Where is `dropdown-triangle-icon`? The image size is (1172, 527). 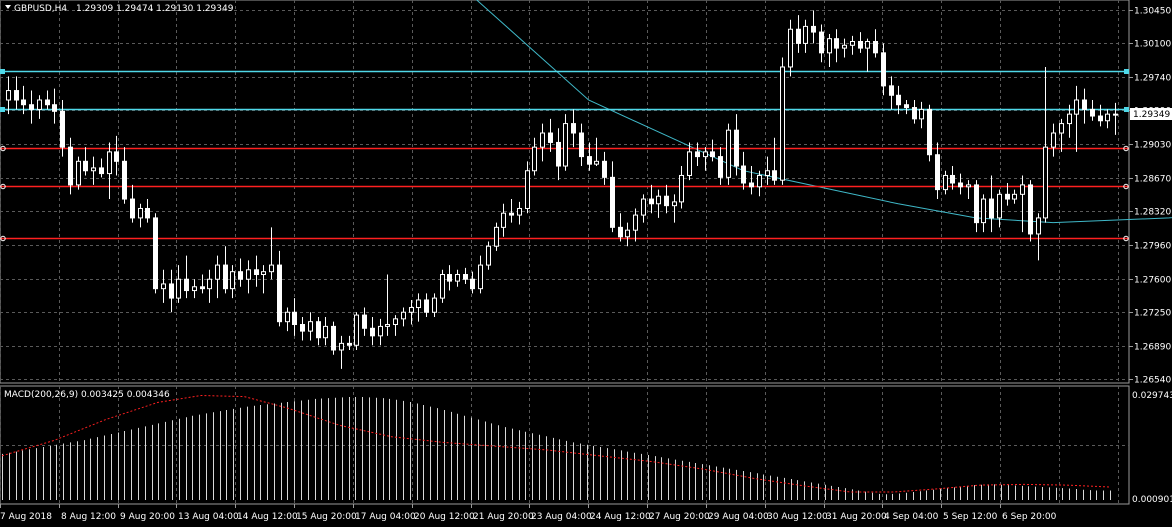 dropdown-triangle-icon is located at coordinates (8, 7).